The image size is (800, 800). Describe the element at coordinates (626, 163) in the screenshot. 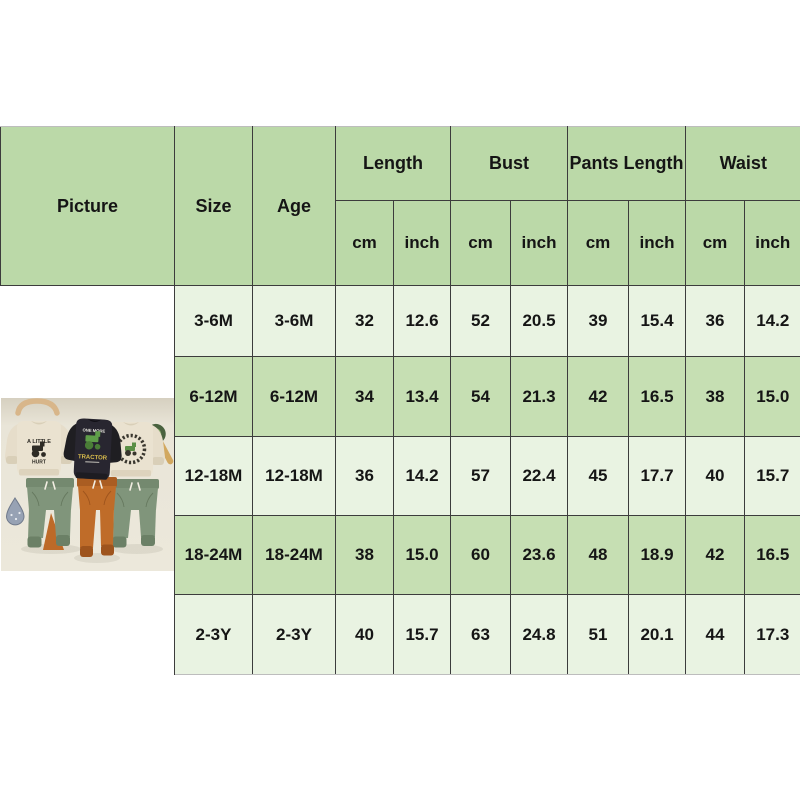

I see `header-group-pants-length: Pants Length` at that location.